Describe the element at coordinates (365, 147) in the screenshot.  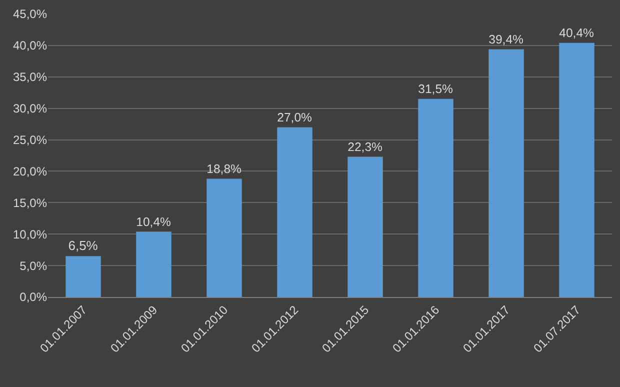
I see `data-label: 22,3%` at that location.